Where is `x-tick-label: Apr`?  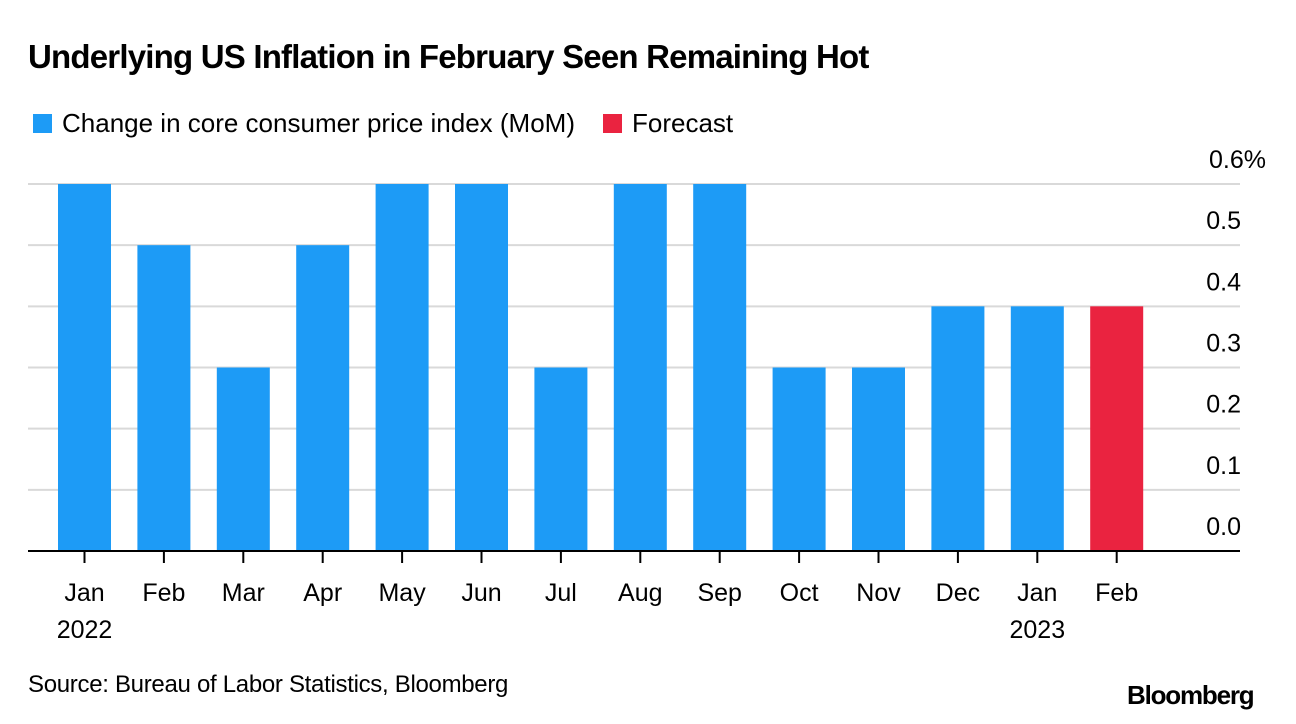
x-tick-label: Apr is located at coordinates (322, 593).